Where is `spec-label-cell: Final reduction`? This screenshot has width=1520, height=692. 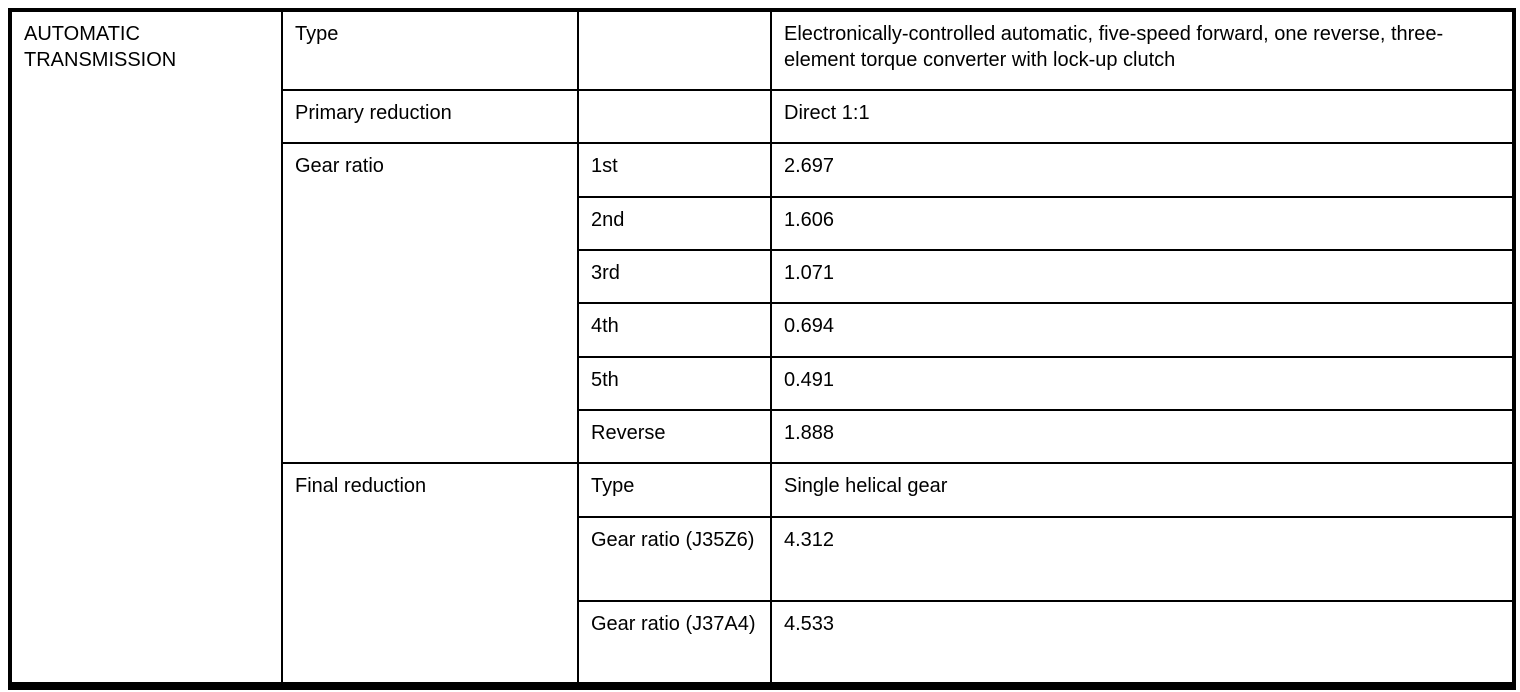 spec-label-cell: Final reduction is located at coordinates (430, 574).